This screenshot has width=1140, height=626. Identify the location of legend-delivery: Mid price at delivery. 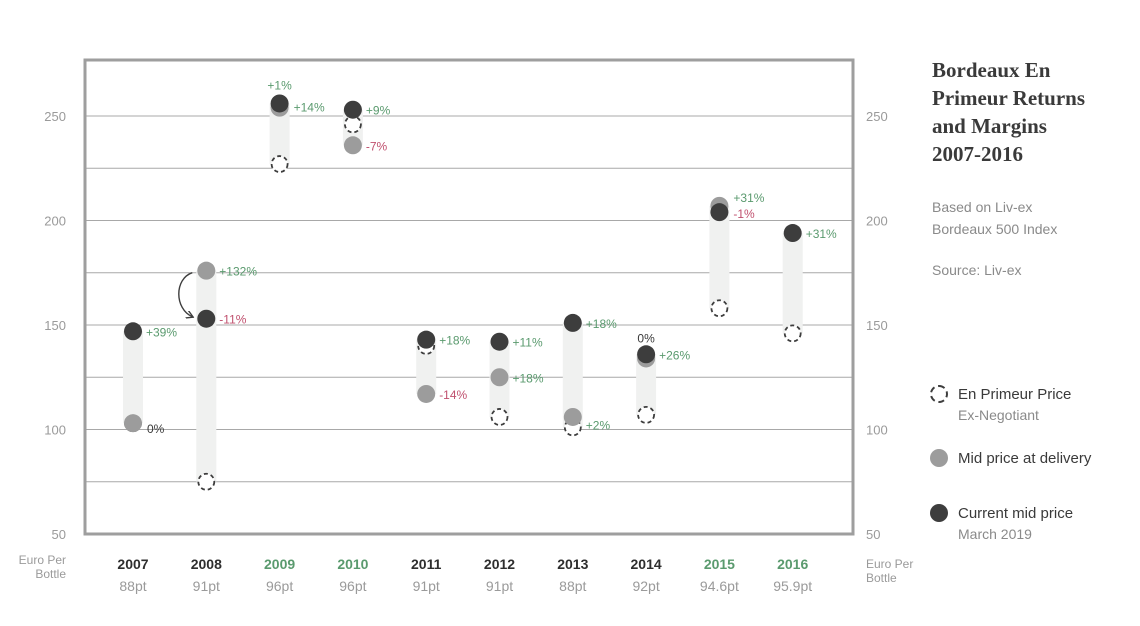
(1032, 458).